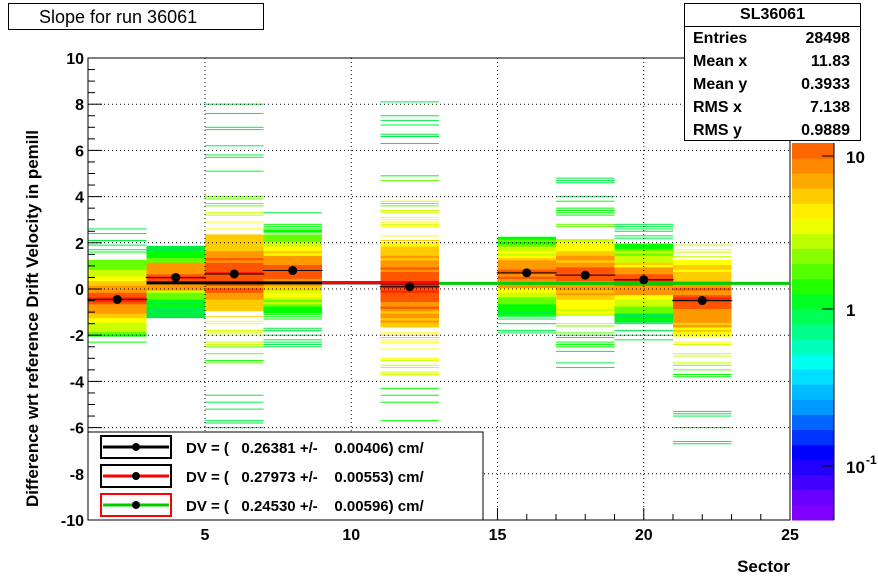 Image resolution: width=878 pixels, height=578 pixels. I want to click on profile-point, so click(117, 299).